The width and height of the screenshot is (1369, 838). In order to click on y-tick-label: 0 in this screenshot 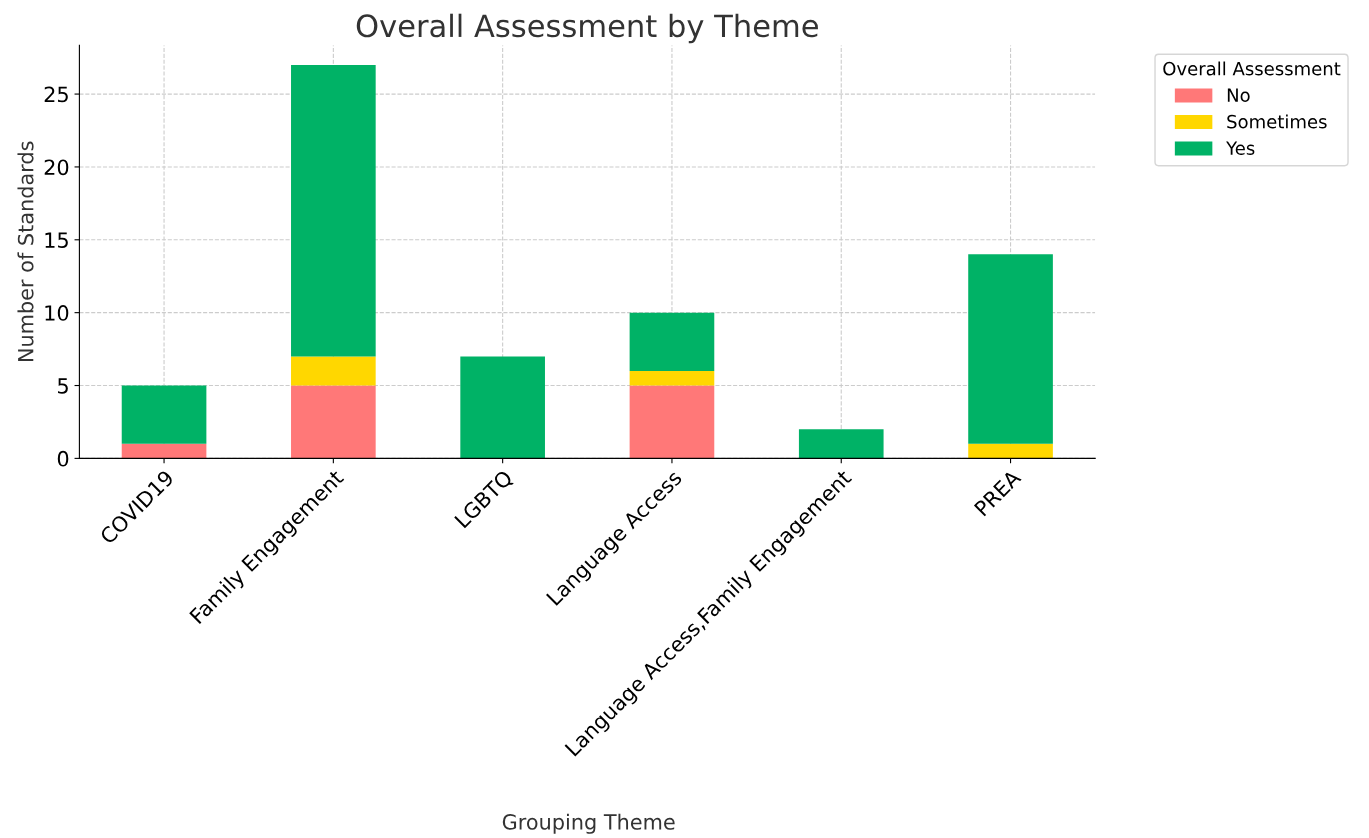, I will do `click(63, 458)`.